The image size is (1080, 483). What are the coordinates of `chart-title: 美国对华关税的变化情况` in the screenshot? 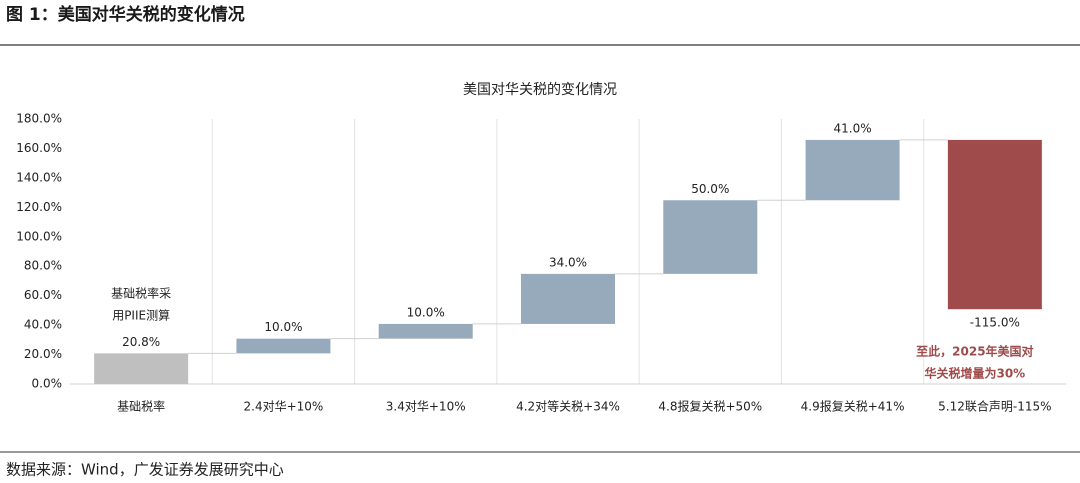 It's located at (540, 90).